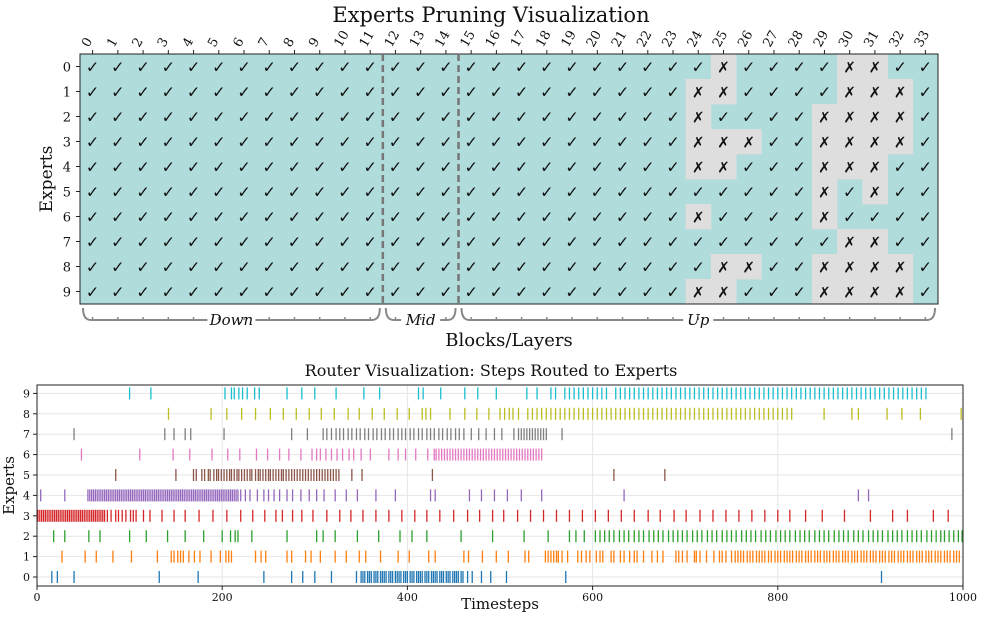 This screenshot has width=982, height=617. I want to click on group-label: Up, so click(698, 320).